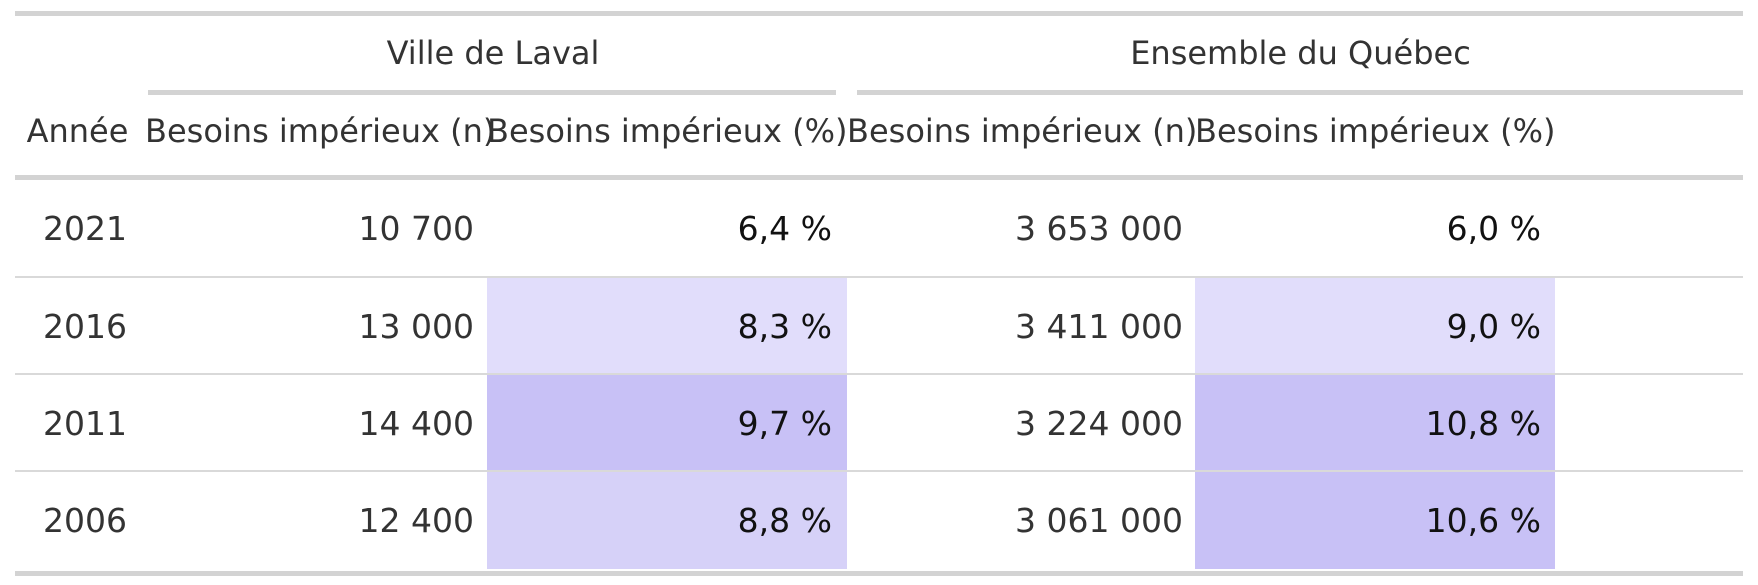 This screenshot has height=585, width=1758. Describe the element at coordinates (77, 131) in the screenshot. I see `column-header-year: Année` at that location.